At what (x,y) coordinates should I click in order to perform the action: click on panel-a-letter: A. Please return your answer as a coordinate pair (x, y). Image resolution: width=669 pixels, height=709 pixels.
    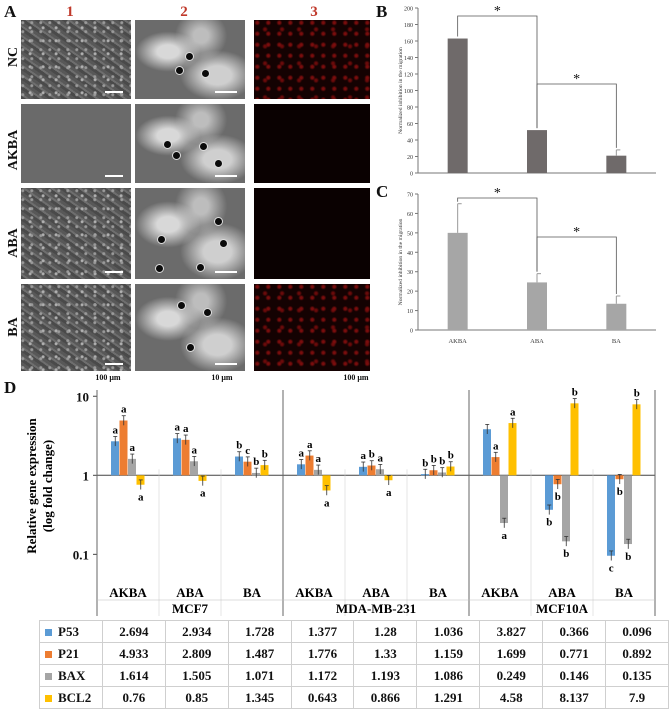
    Looking at the image, I should click on (10, 11).